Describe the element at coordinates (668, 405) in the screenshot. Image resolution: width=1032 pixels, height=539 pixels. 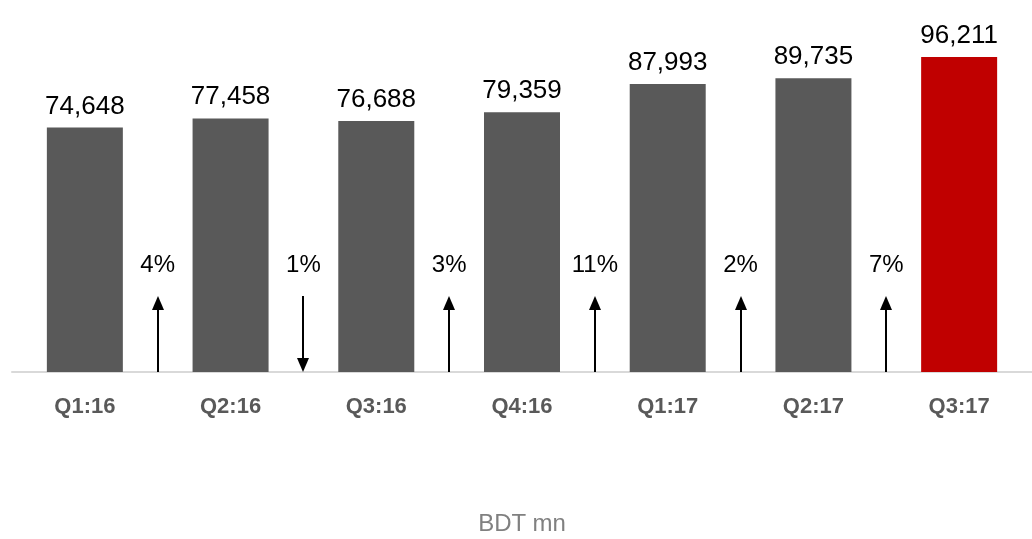
I see `x-tick-label: Q1:17` at that location.